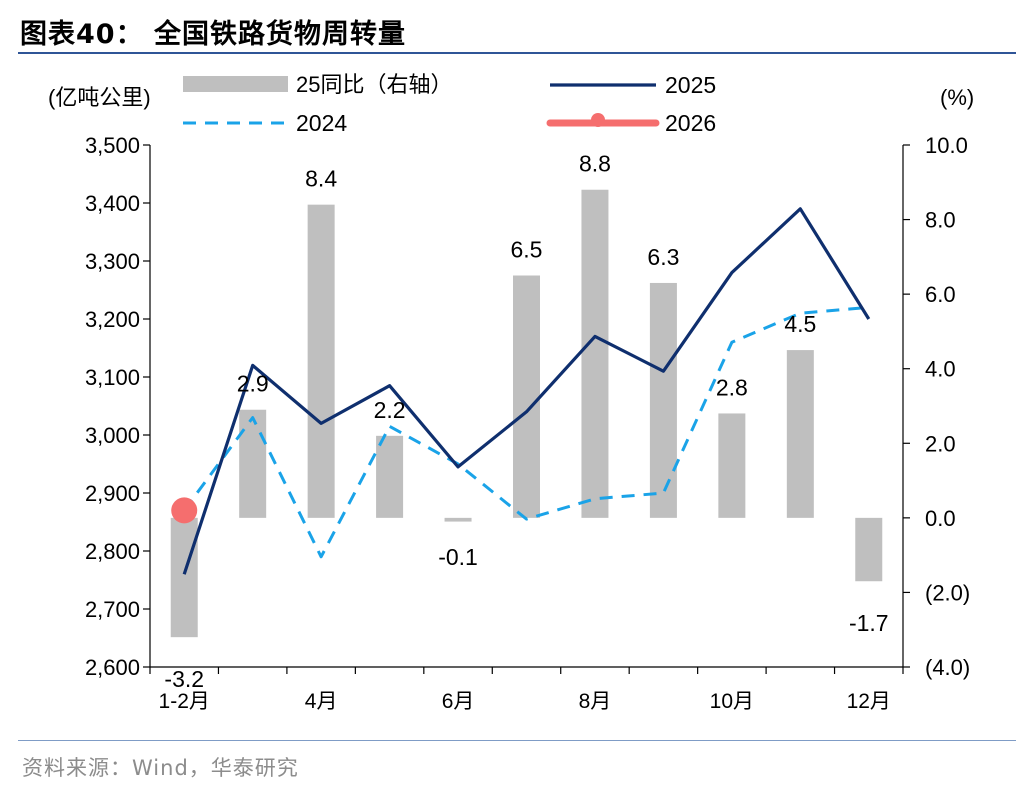 The image size is (1036, 792). What do you see at coordinates (213, 34) in the screenshot?
I see `chart-title: 图表40： 全国铁路货物周转量` at bounding box center [213, 34].